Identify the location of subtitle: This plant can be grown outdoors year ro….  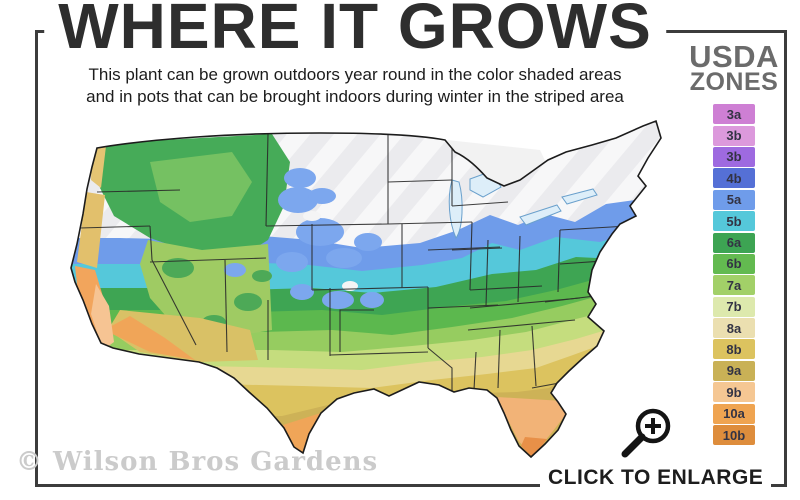
(355, 86).